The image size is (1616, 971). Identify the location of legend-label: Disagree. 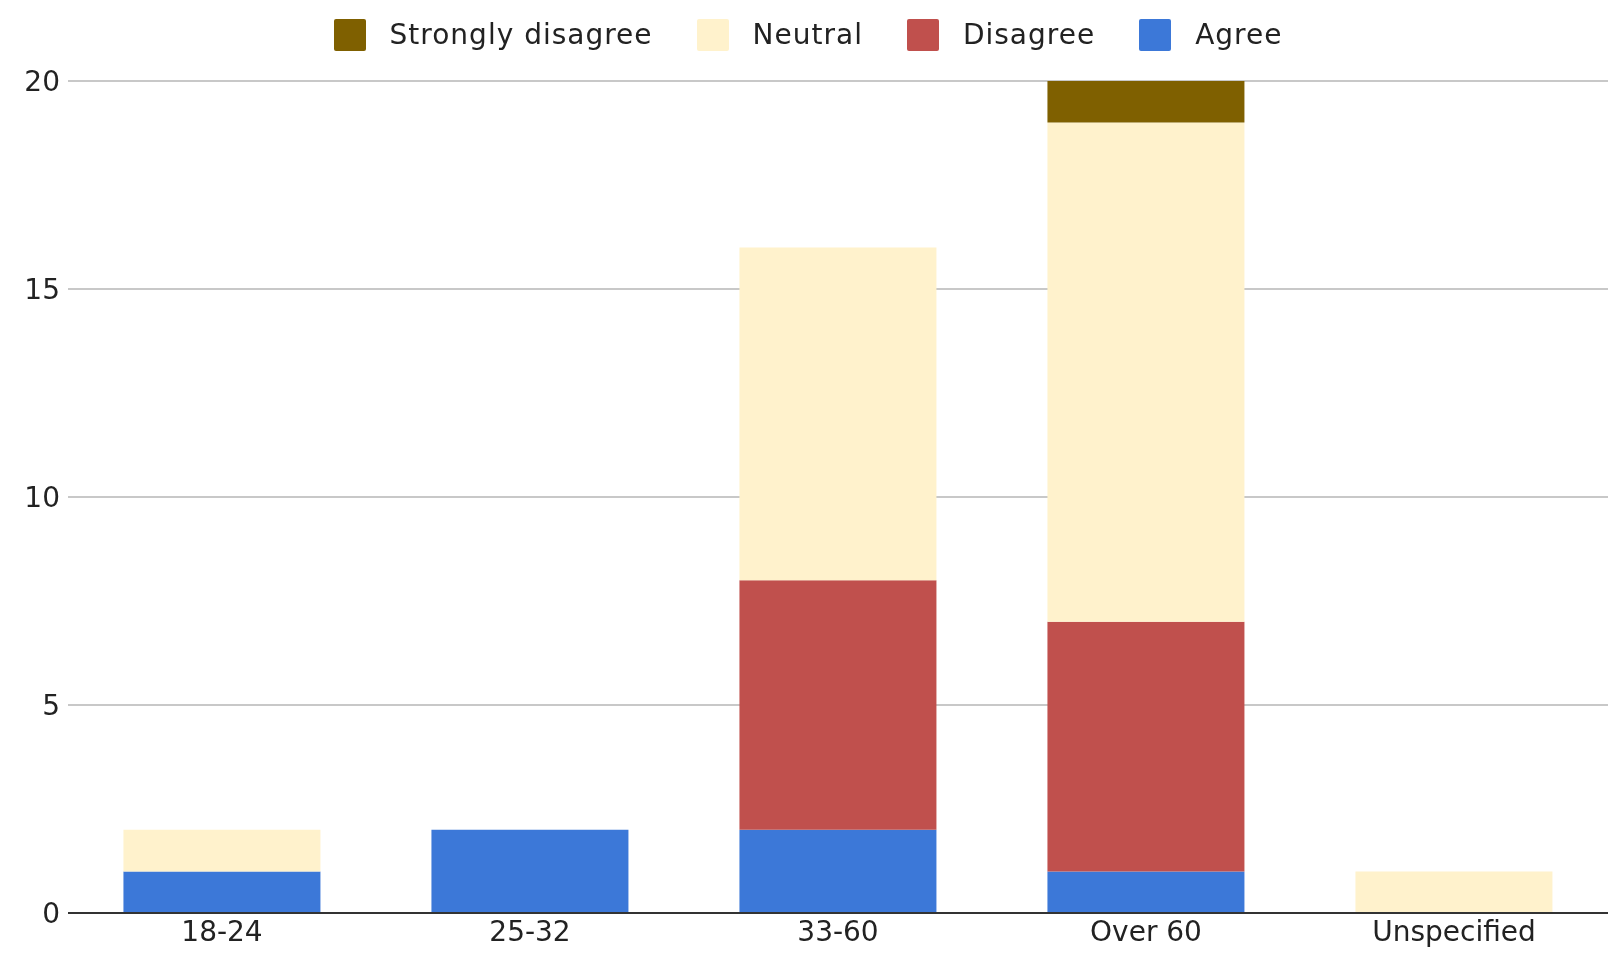
(1029, 34).